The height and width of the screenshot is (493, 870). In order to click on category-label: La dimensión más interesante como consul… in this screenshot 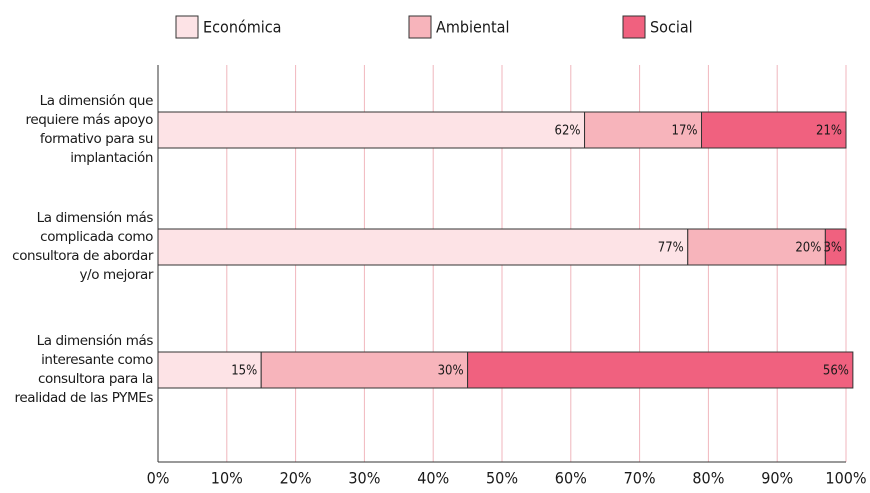, I will do `click(84, 369)`.